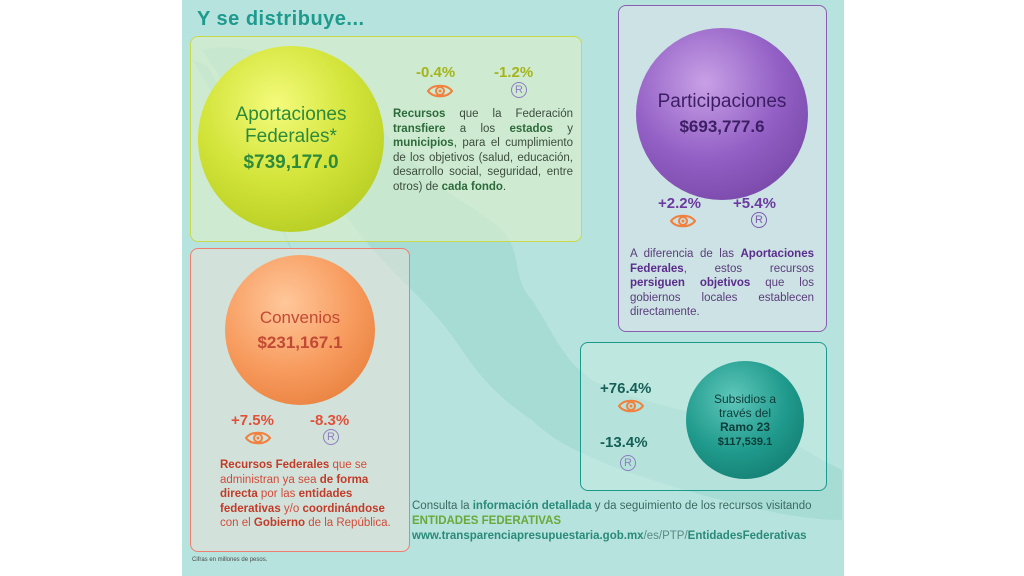 The height and width of the screenshot is (576, 1024). Describe the element at coordinates (291, 136) in the screenshot. I see `aportaciones-name-2: Federales*` at that location.